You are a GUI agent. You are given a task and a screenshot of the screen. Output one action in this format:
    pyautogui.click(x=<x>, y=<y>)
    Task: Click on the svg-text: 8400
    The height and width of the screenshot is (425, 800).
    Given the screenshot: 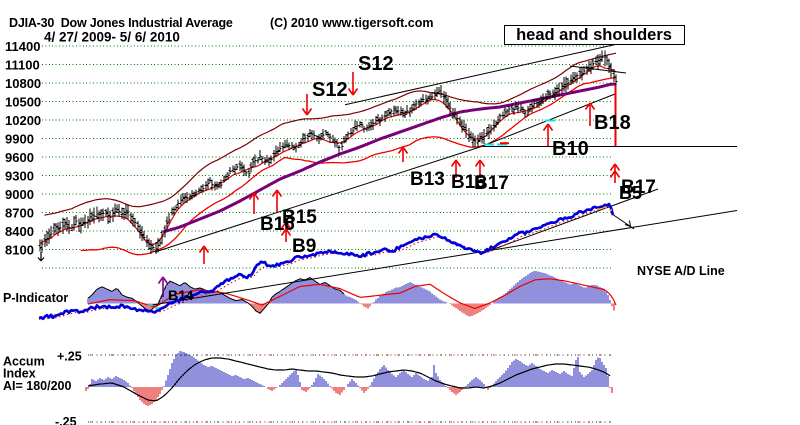 What is the action you would take?
    pyautogui.click(x=19, y=231)
    